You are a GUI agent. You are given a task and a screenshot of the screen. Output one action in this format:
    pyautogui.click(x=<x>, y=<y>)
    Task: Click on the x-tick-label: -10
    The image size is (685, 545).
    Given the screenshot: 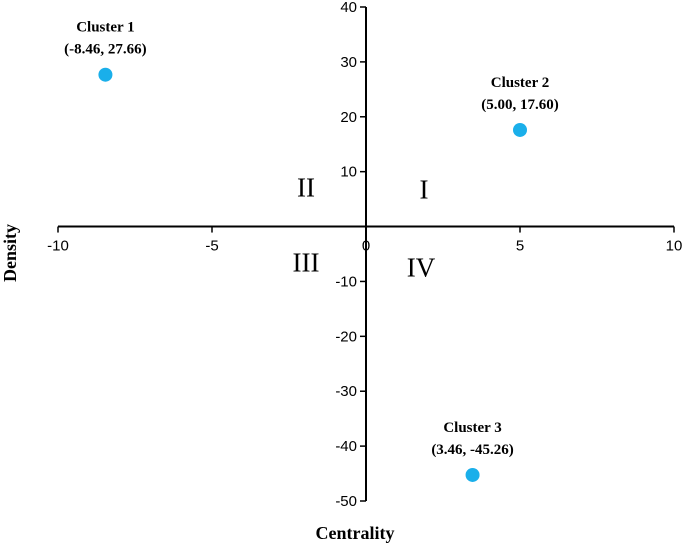 What is the action you would take?
    pyautogui.click(x=58, y=246)
    